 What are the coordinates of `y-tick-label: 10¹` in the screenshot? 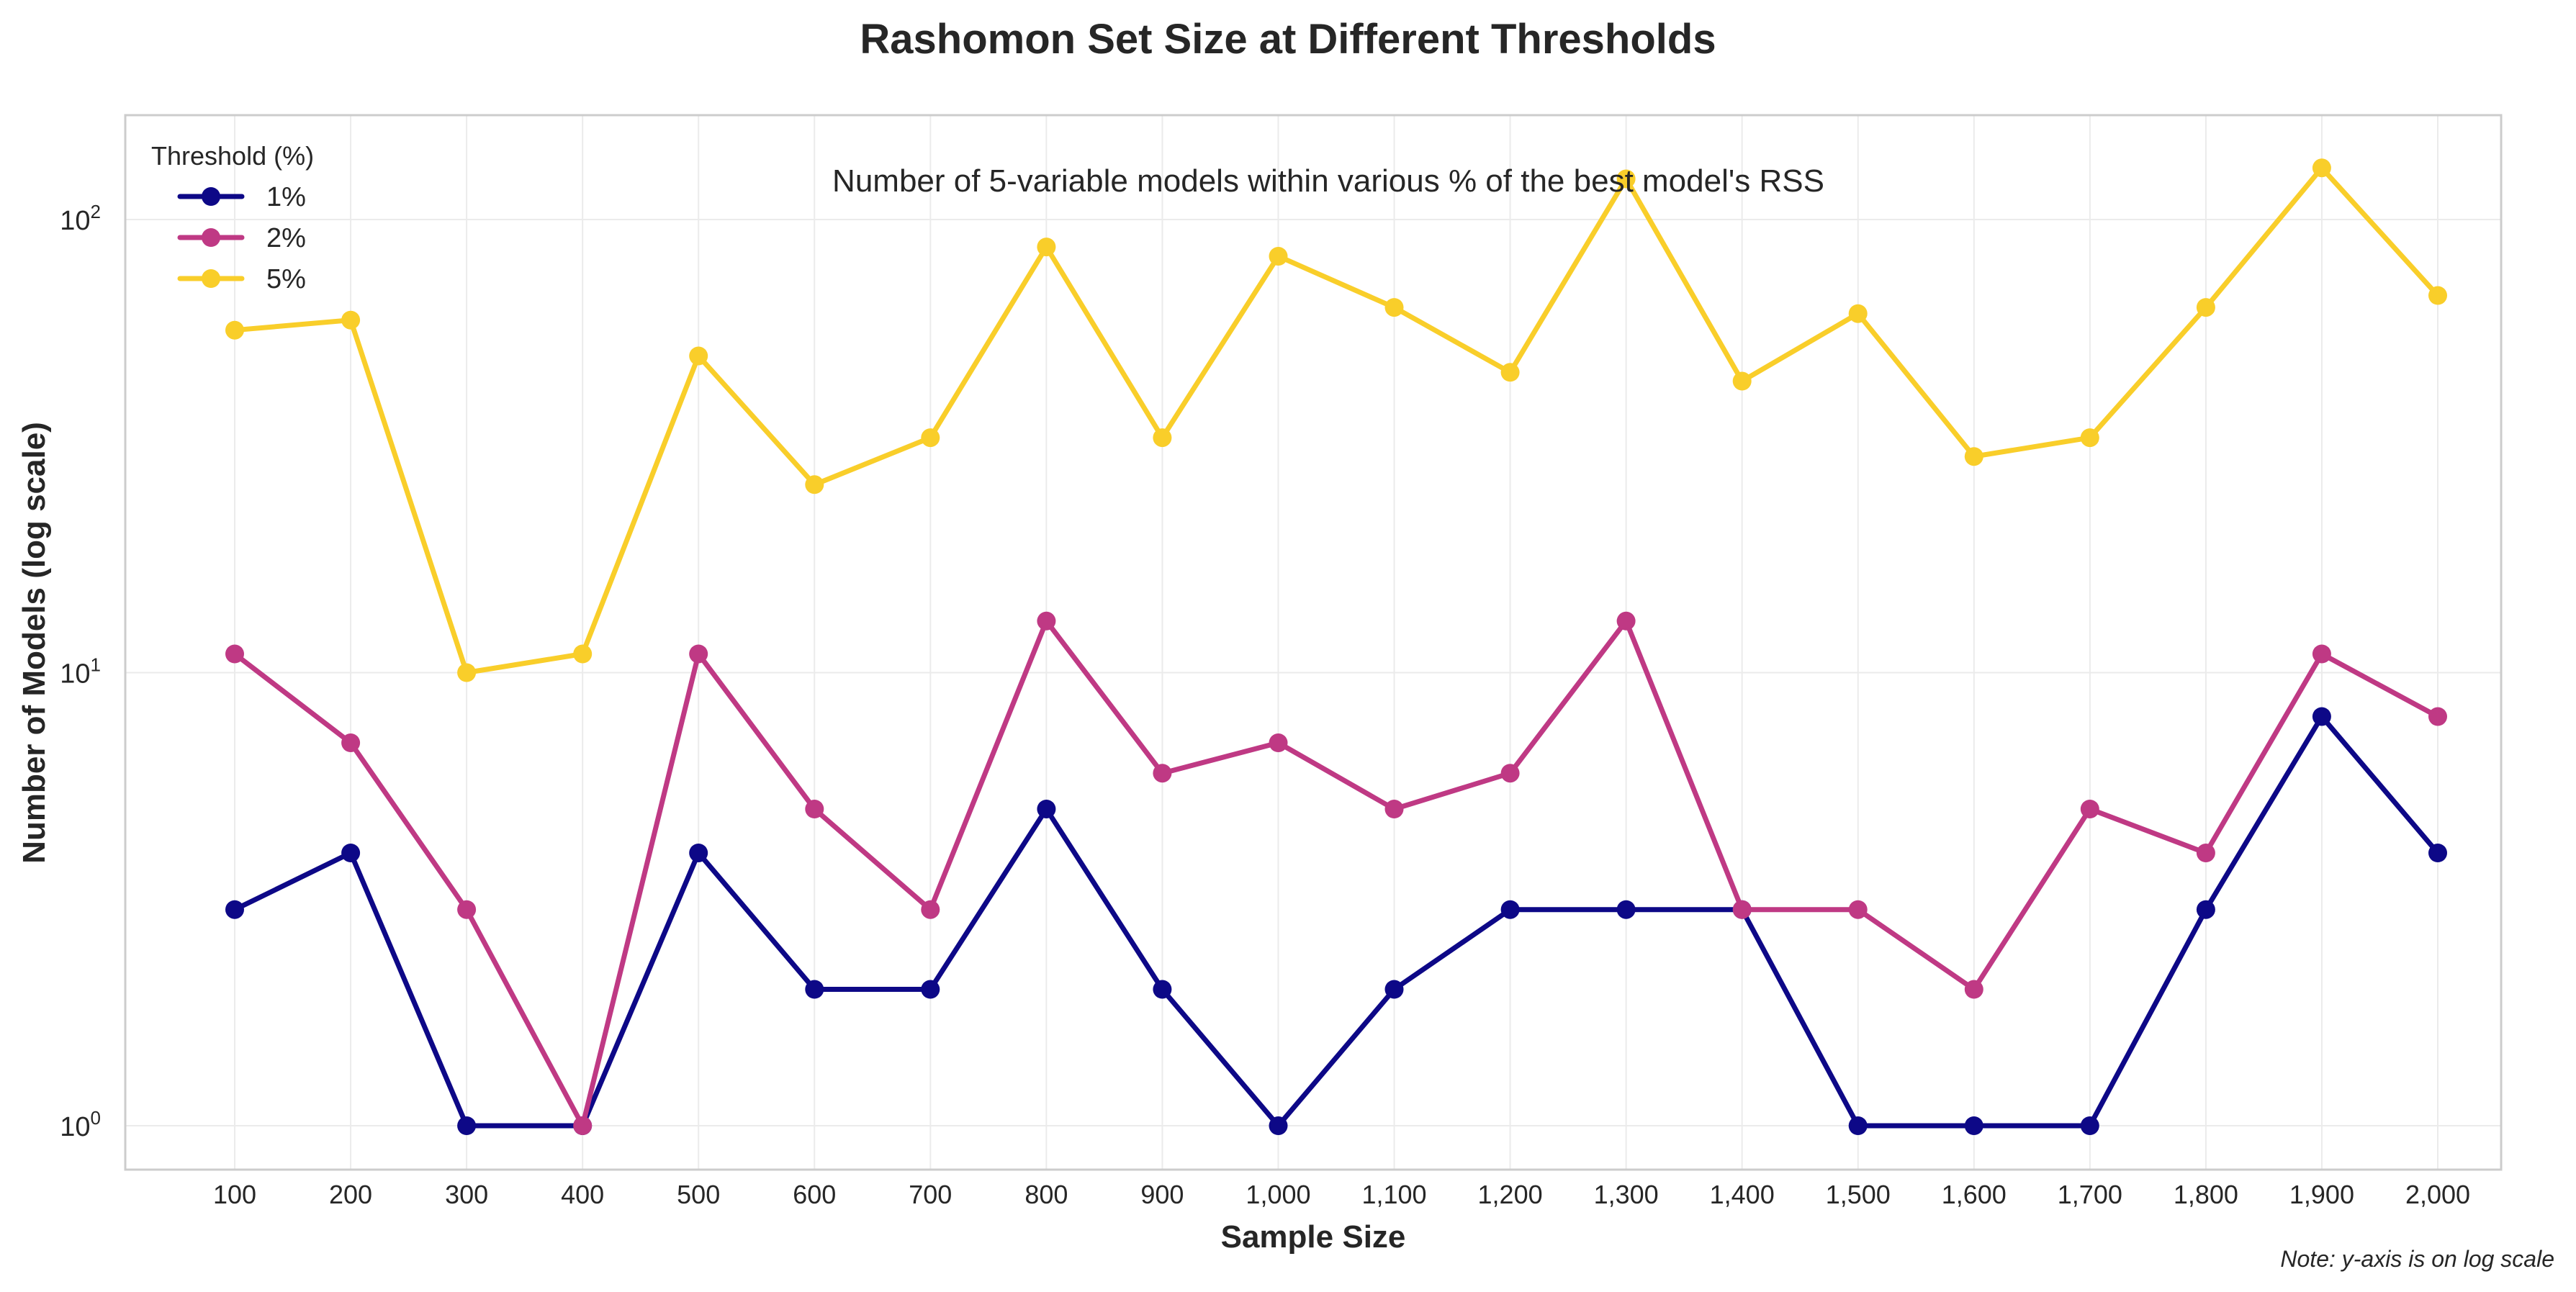 It's located at (80, 672).